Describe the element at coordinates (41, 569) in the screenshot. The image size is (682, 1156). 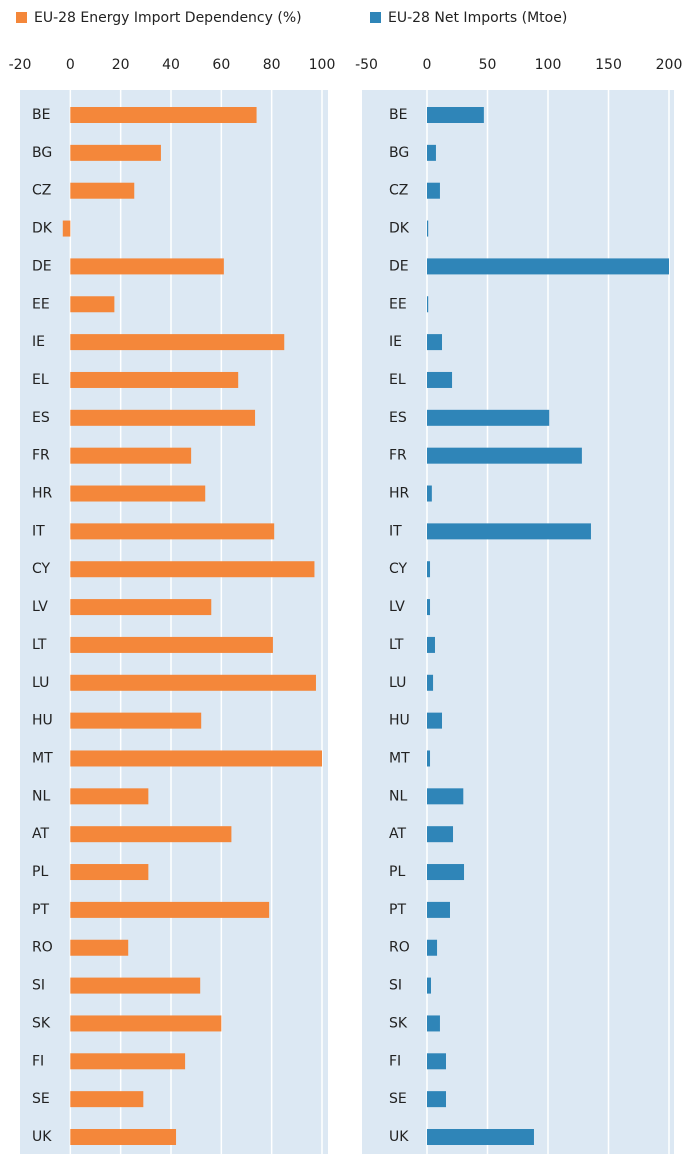
I see `y-tick-label: CY` at that location.